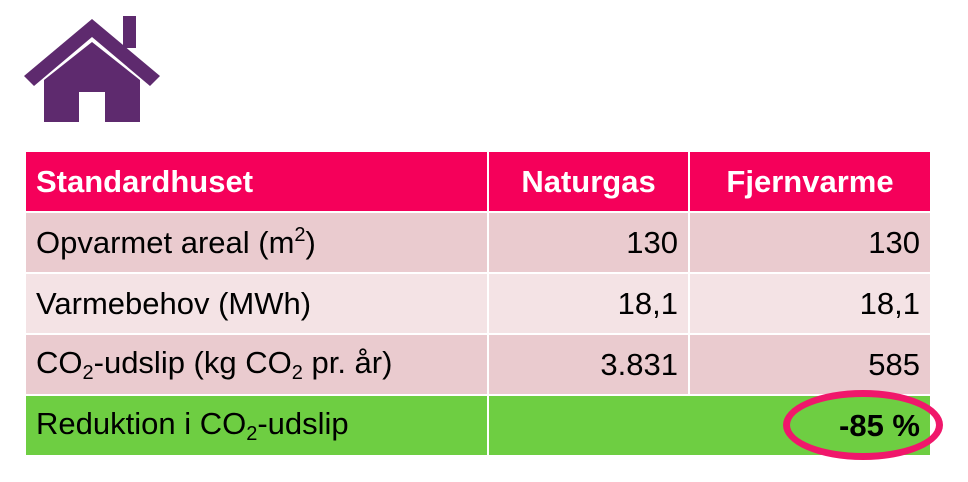 The image size is (968, 482). What do you see at coordinates (256, 425) in the screenshot?
I see `result-label: Reduktion i CO2-udslip` at bounding box center [256, 425].